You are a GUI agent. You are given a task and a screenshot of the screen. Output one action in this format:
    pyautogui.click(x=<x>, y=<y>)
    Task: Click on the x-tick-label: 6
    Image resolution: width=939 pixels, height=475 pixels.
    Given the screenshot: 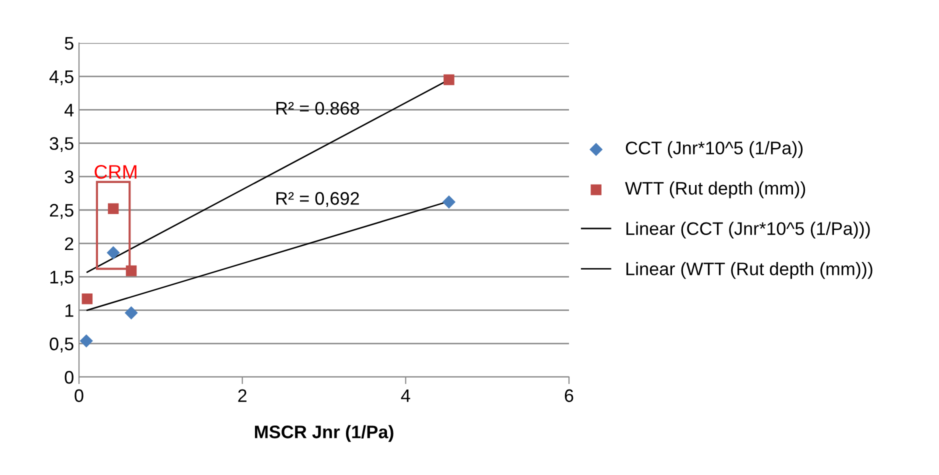 What is the action you would take?
    pyautogui.click(x=569, y=395)
    